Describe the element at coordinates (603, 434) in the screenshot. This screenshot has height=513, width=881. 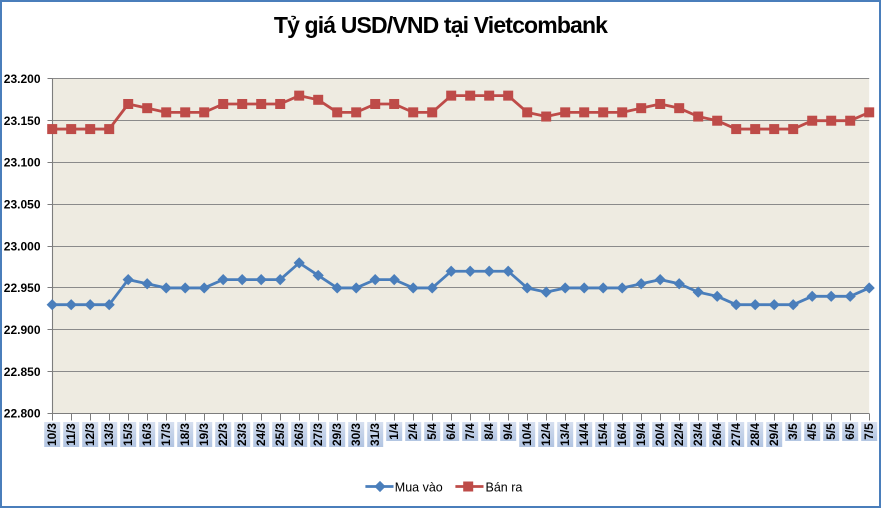
I see `svg-text: 15/4` at that location.